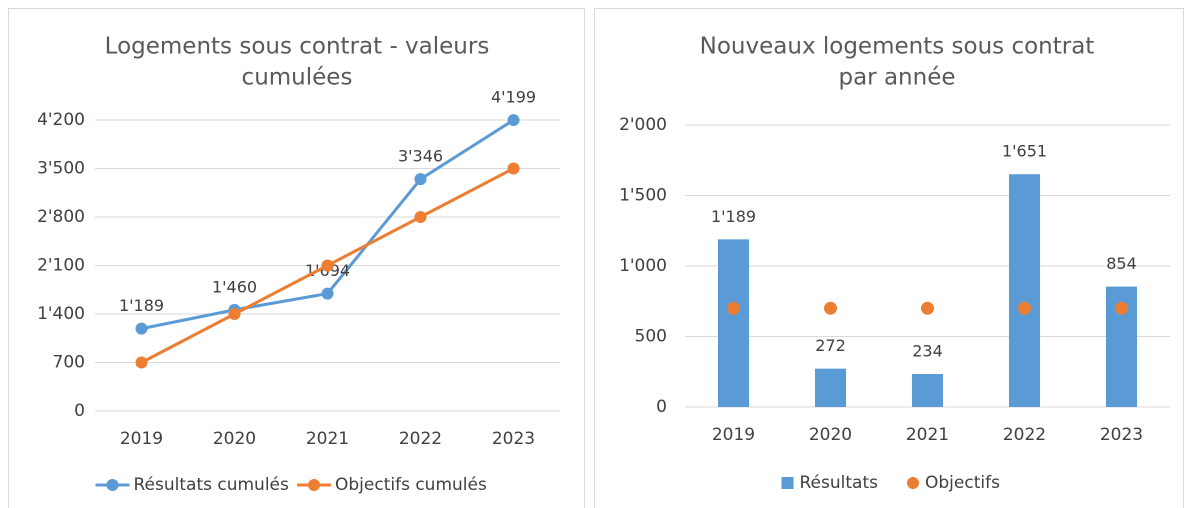  Describe the element at coordinates (1121, 263) in the screenshot. I see `value-label: 854` at that location.